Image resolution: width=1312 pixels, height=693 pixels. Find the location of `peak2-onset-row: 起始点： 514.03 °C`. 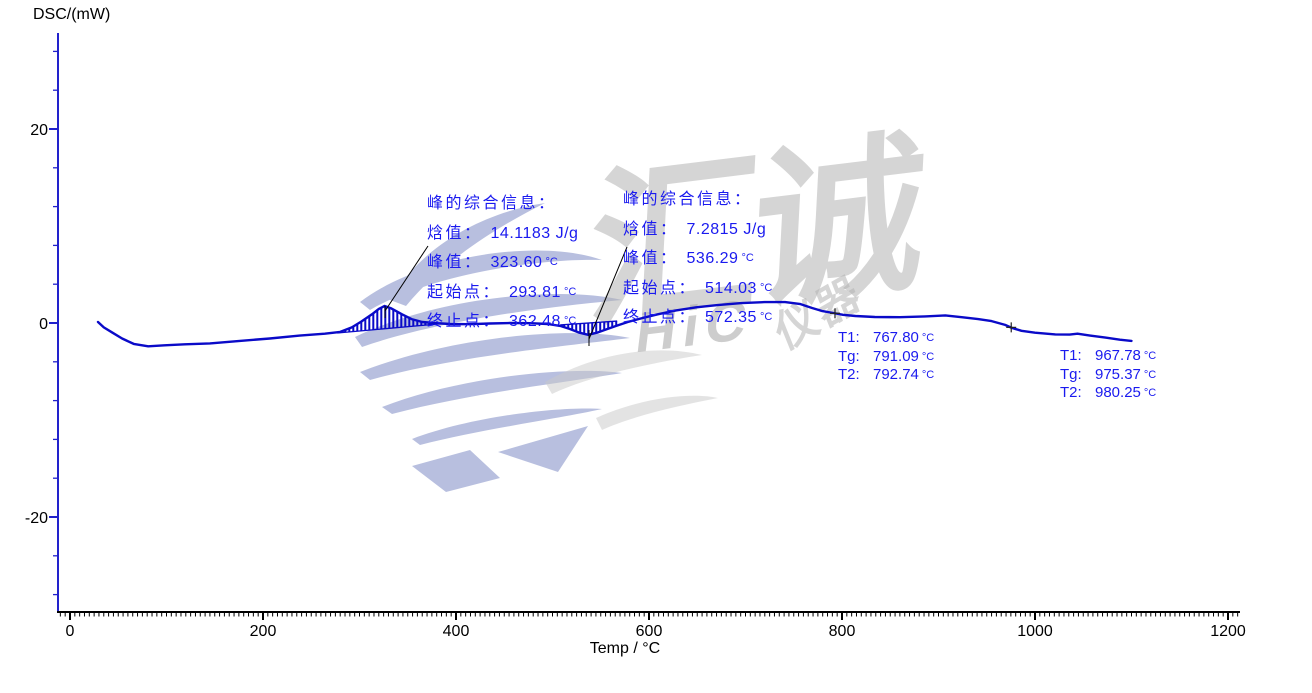

peak2-onset-row: 起始点： 514.03 °C is located at coordinates (697, 289).